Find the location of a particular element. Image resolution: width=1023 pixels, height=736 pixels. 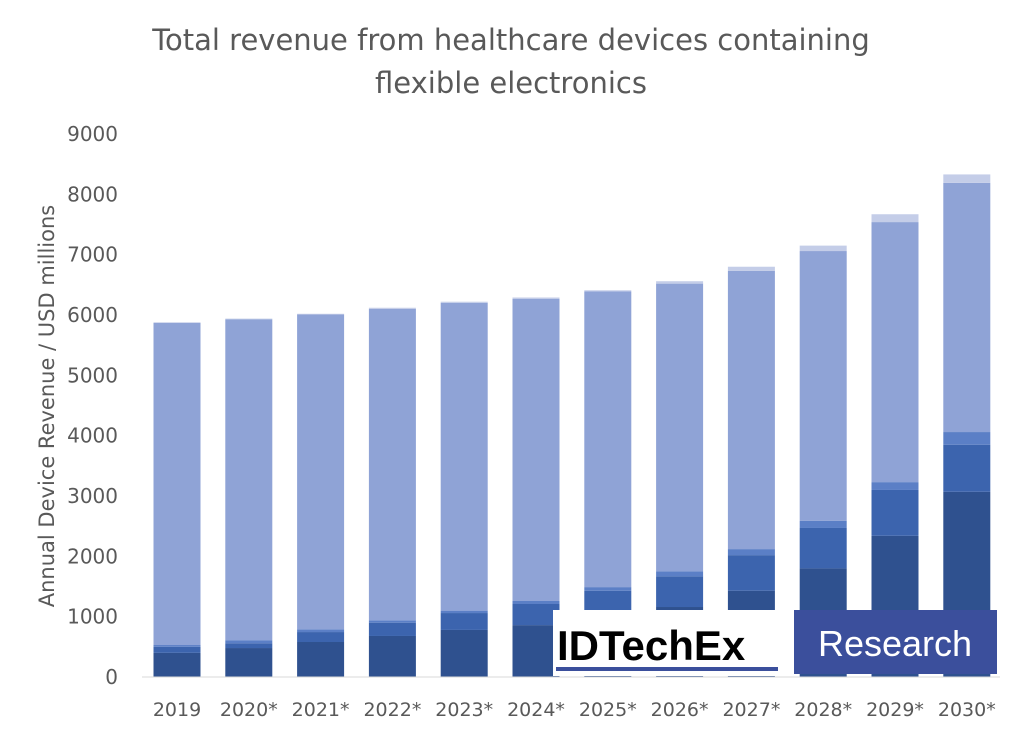

x-tick-label: 2024* is located at coordinates (536, 710).